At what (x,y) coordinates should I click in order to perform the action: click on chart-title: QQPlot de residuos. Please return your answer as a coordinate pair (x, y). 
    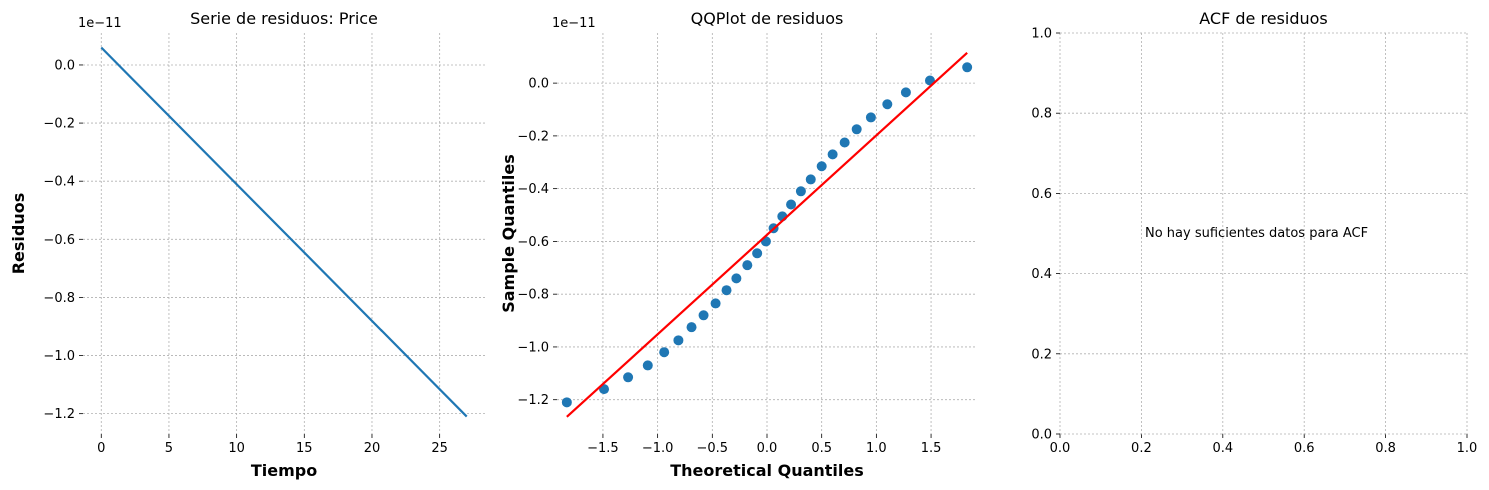
    Looking at the image, I should click on (767, 18).